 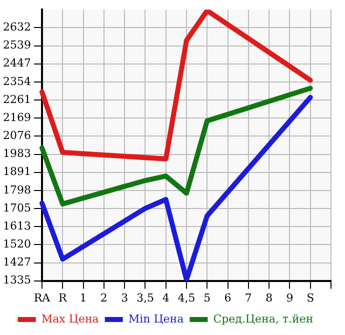 What do you see at coordinates (248, 297) in the screenshot?
I see `x-tick-label: 7` at bounding box center [248, 297].